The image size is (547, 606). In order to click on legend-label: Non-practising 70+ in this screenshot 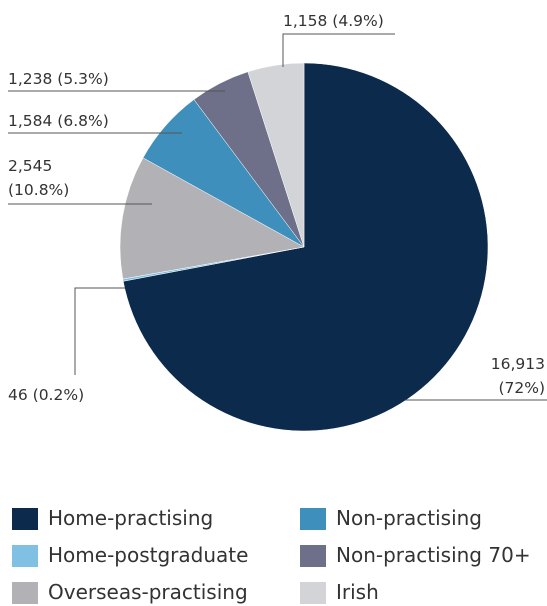, I will do `click(433, 555)`.